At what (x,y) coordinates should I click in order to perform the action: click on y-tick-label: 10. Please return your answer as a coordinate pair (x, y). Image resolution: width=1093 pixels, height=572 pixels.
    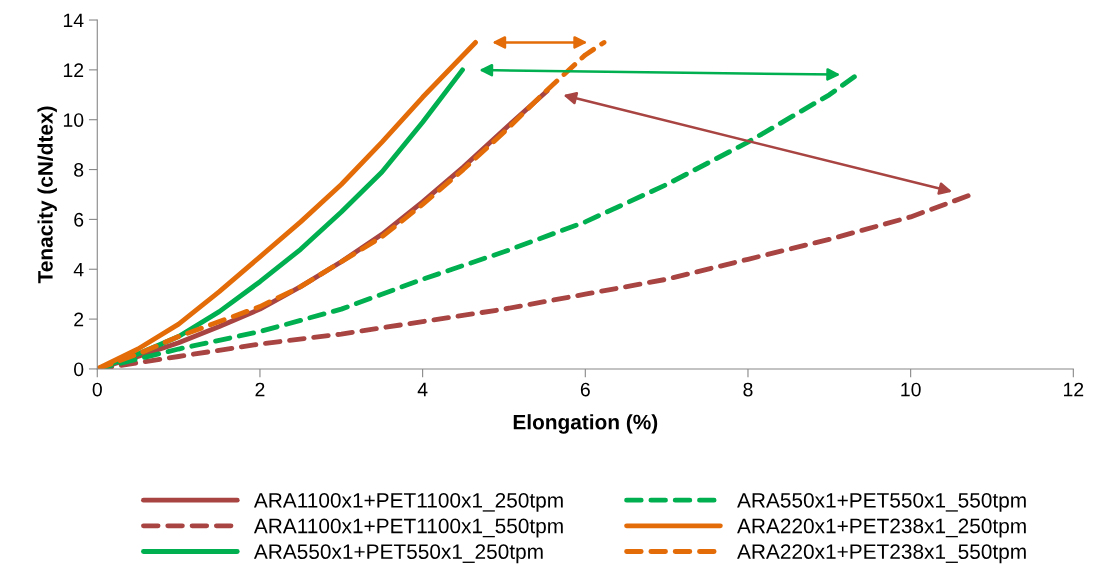
    Looking at the image, I should click on (73, 120).